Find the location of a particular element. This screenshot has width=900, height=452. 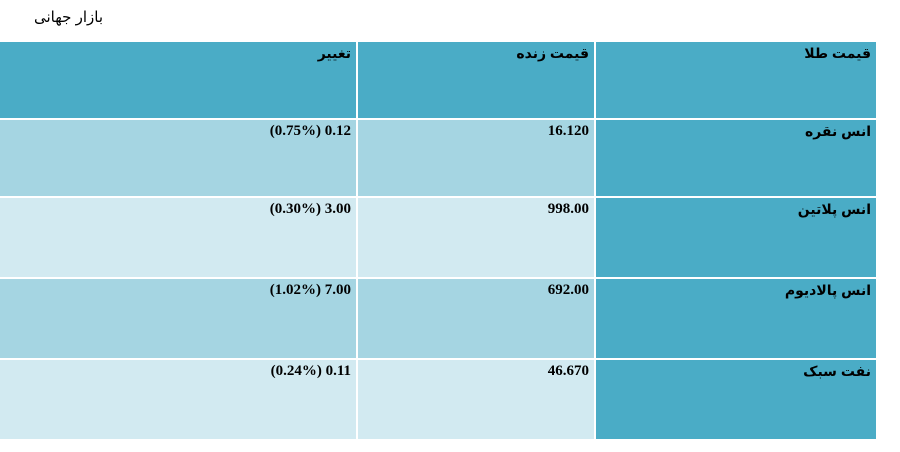

table-row-price: 692.00 is located at coordinates (476, 318).